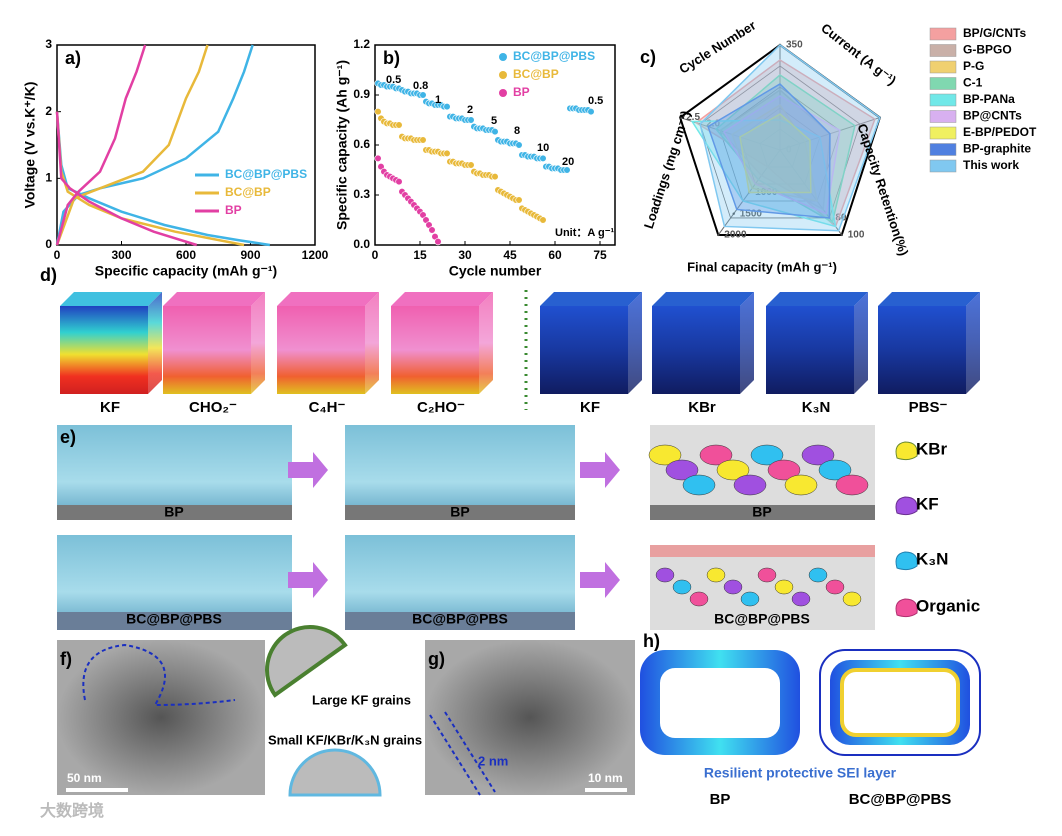 The image size is (1062, 836). Describe the element at coordinates (800, 773) in the screenshot. I see `caption: Resilient protective SEI layer` at that location.